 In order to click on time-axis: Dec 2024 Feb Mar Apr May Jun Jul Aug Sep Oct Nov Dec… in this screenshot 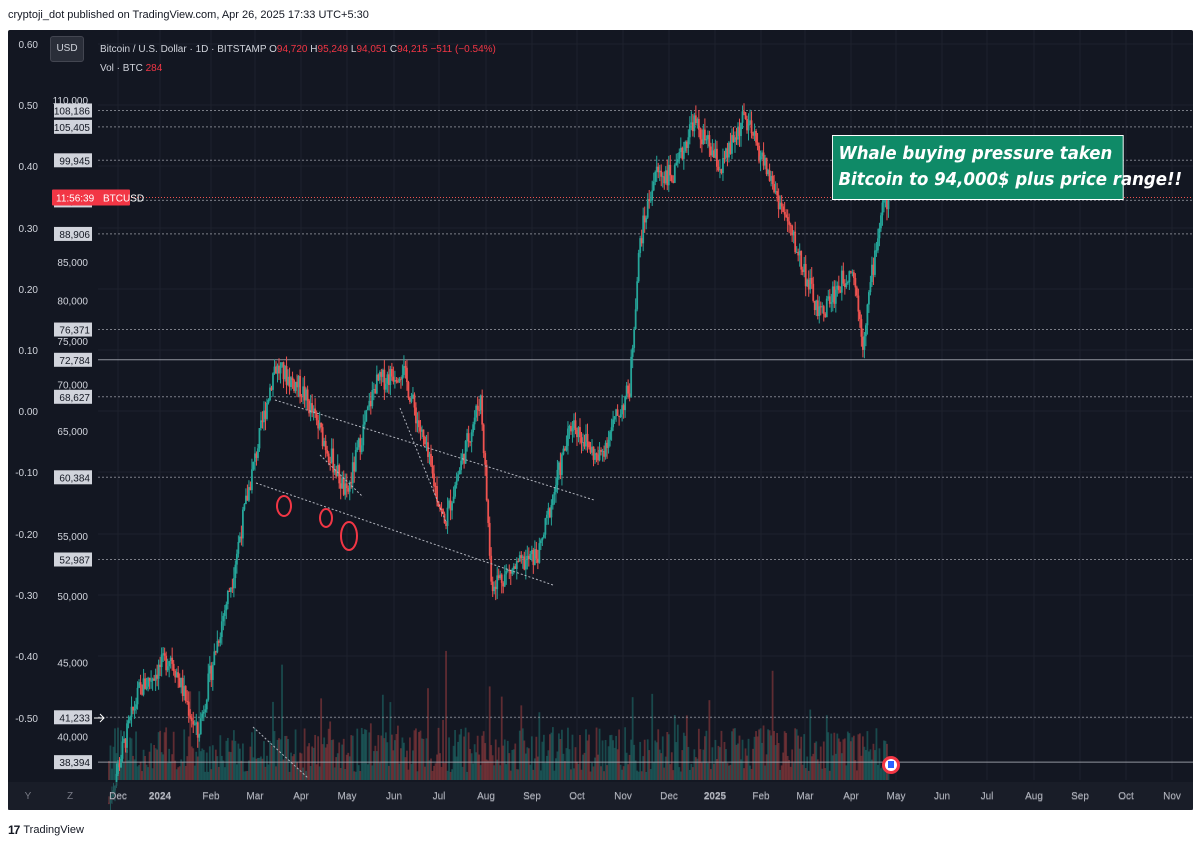, I will do `click(600, 796)`.